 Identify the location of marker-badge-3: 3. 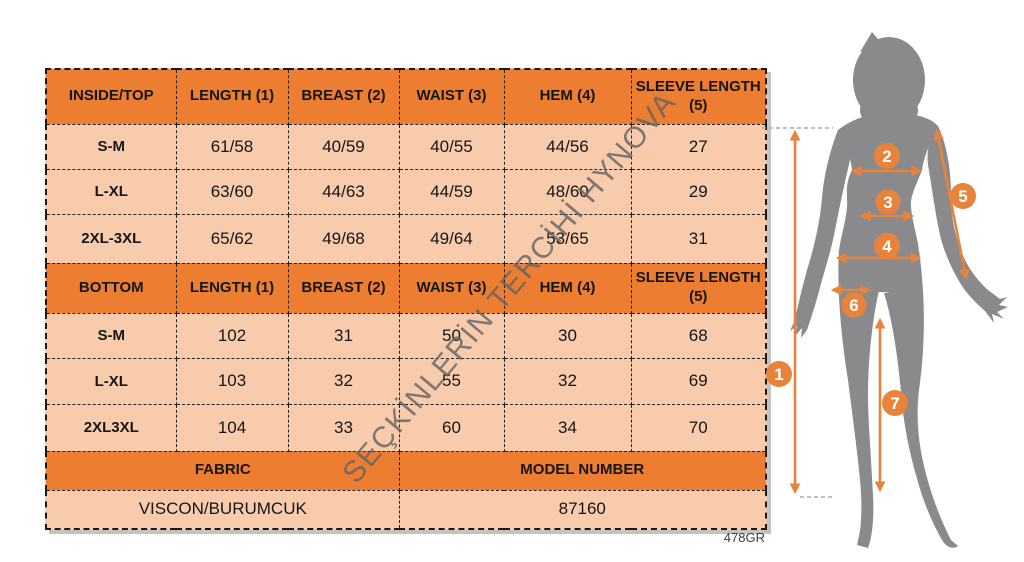
(888, 202).